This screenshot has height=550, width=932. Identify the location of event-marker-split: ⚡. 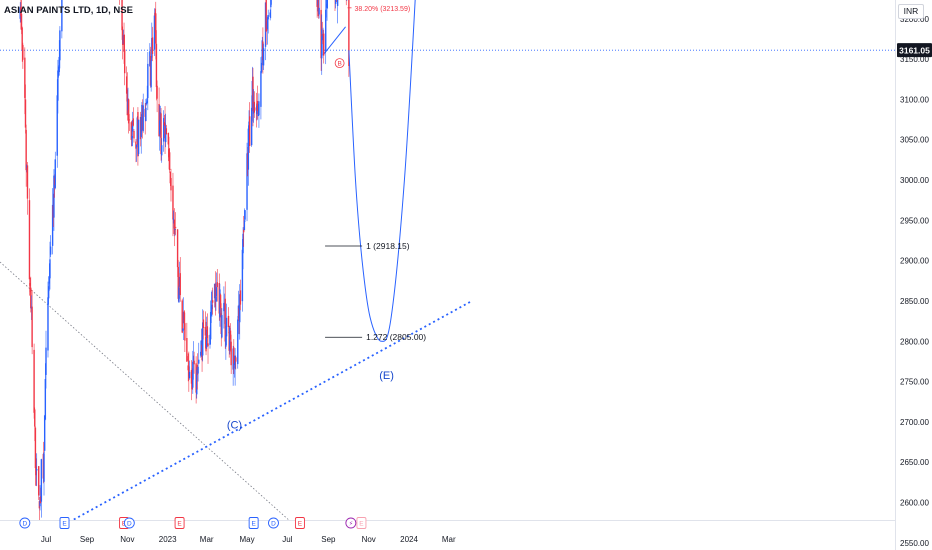
(351, 523).